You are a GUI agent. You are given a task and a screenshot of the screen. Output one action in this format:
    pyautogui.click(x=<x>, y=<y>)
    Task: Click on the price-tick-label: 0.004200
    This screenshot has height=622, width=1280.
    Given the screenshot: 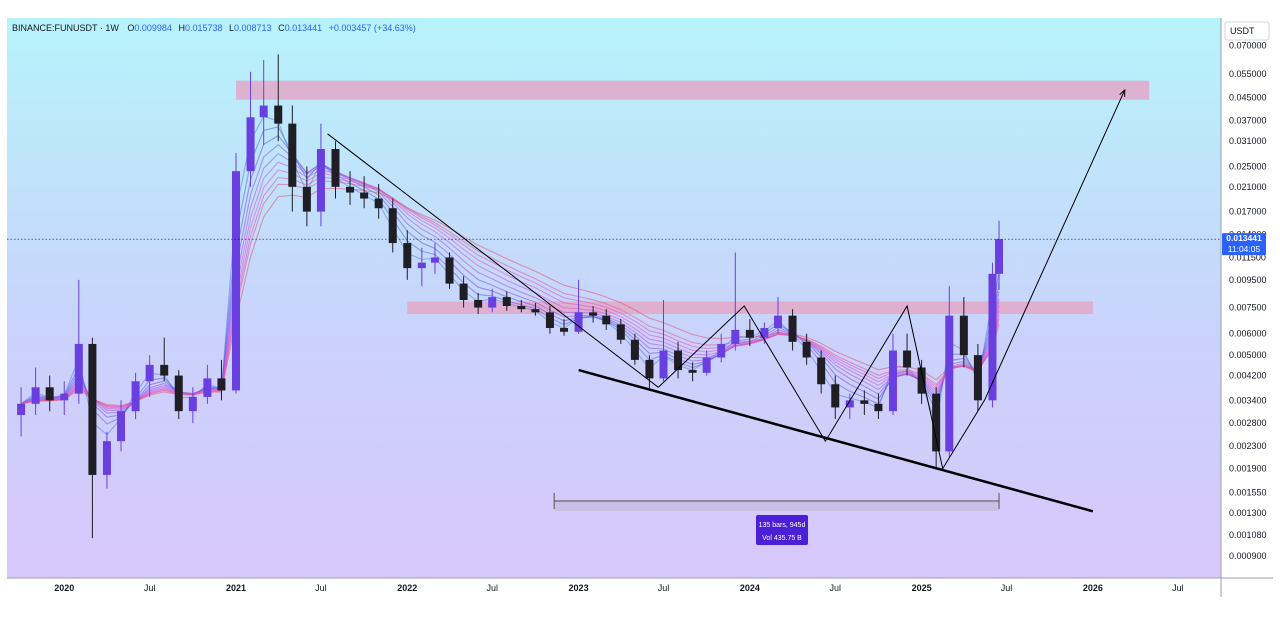 What is the action you would take?
    pyautogui.click(x=1248, y=376)
    